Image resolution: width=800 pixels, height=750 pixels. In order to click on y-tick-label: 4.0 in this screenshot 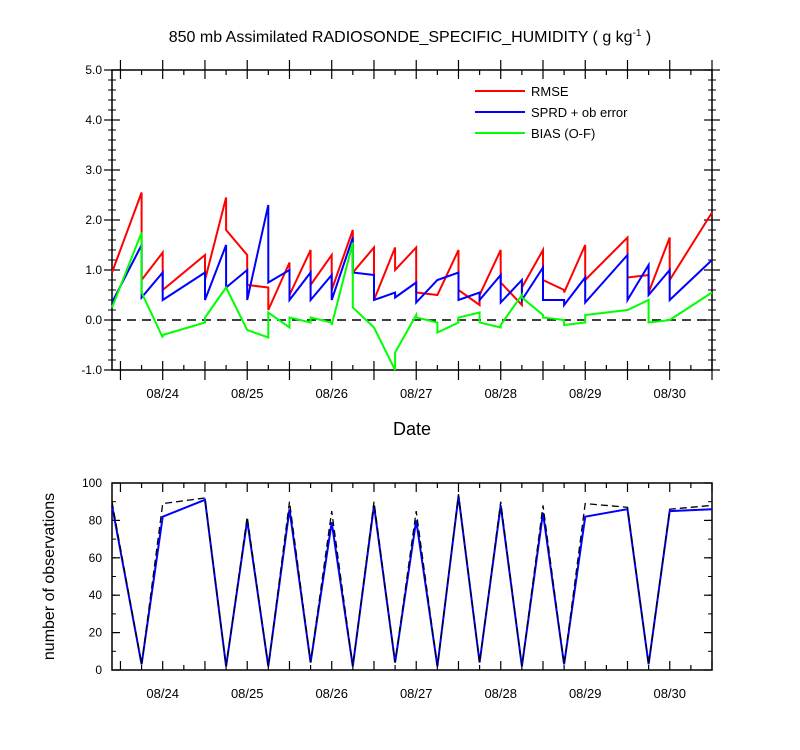, I will do `click(93, 120)`.